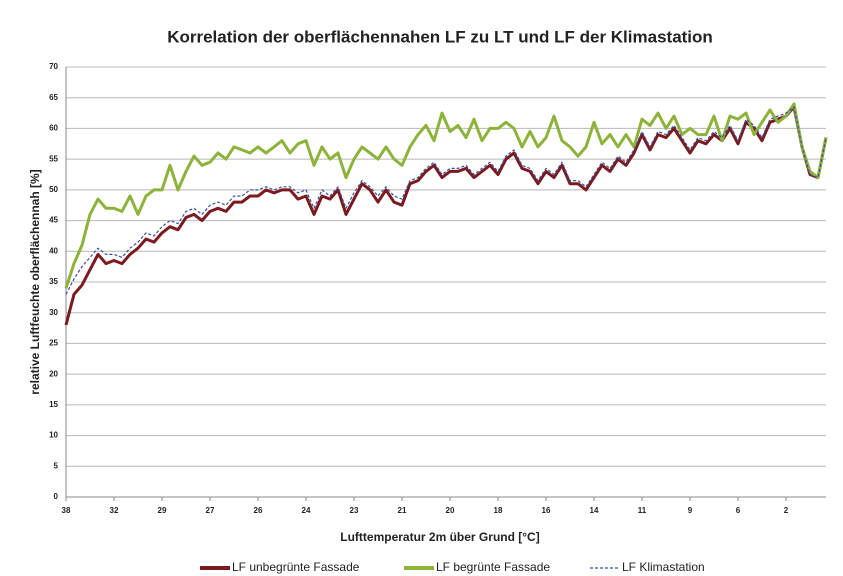  What do you see at coordinates (258, 510) in the screenshot?
I see `x-tick-label: 26` at bounding box center [258, 510].